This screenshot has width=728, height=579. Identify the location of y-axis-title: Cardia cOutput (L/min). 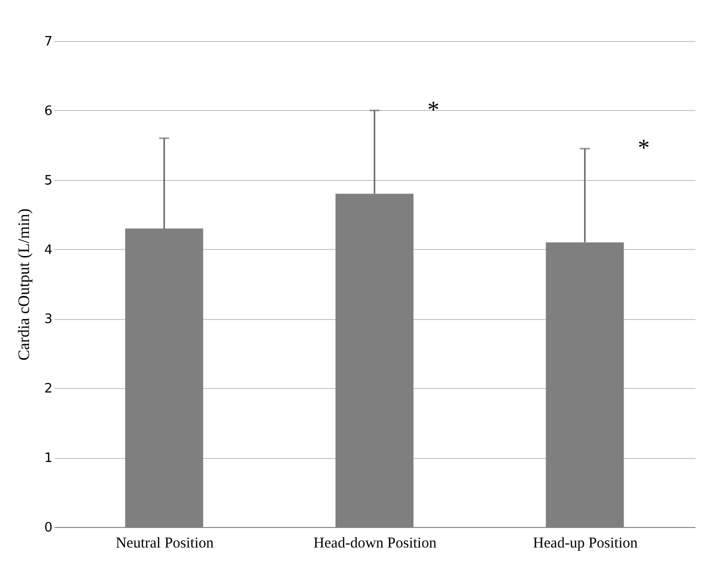
(25, 284).